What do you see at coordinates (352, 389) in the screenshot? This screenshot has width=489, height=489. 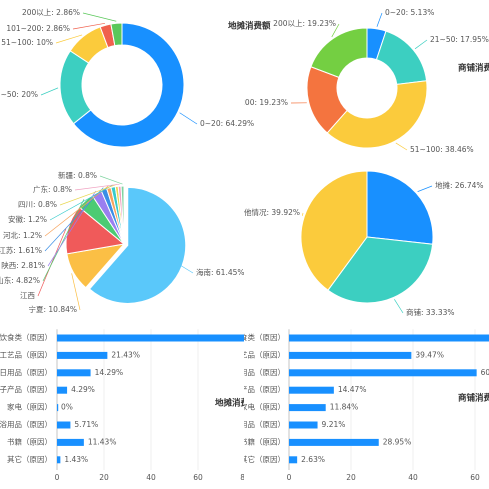 I see `value-label: 14.47%` at bounding box center [352, 389].